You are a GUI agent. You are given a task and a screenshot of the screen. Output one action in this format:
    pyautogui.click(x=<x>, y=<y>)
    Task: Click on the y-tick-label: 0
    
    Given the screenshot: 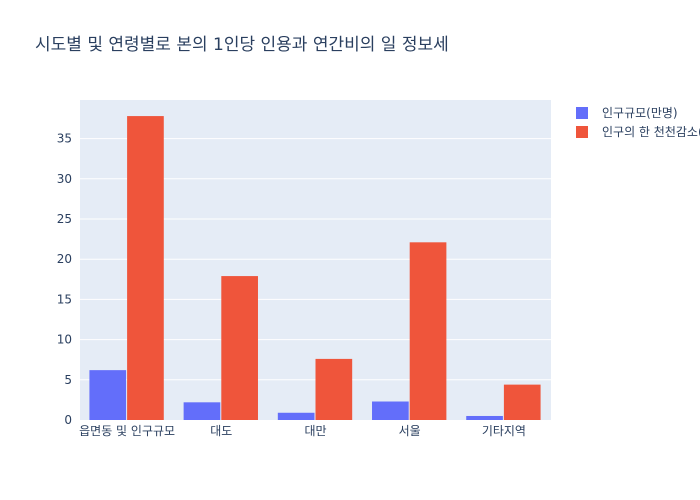 What is the action you would take?
    pyautogui.click(x=68, y=420)
    